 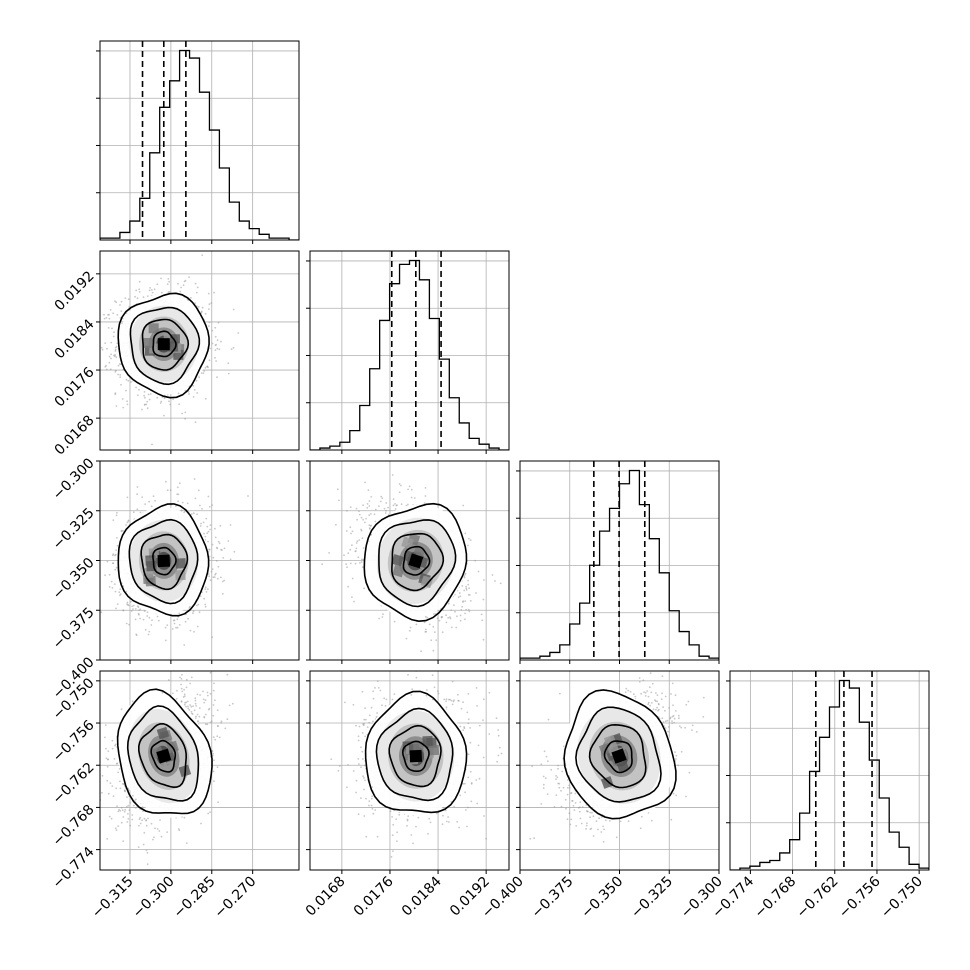 What do you see at coordinates (409, 350) in the screenshot?
I see `panel-frame` at bounding box center [409, 350].